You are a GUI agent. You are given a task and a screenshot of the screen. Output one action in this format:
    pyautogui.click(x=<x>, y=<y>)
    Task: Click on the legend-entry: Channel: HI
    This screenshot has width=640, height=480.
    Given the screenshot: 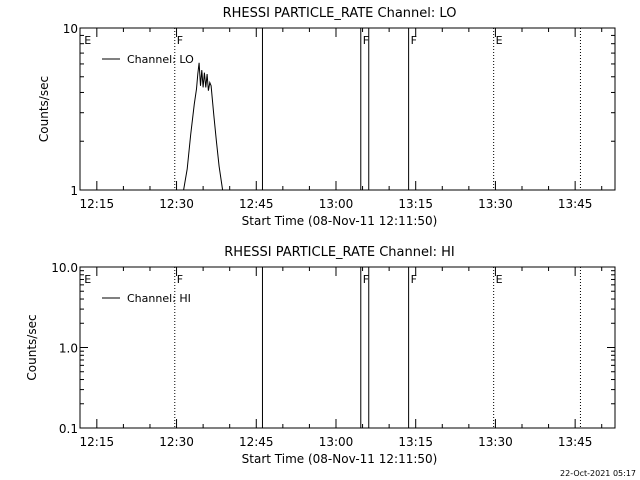 What is the action you would take?
    pyautogui.click(x=159, y=298)
    